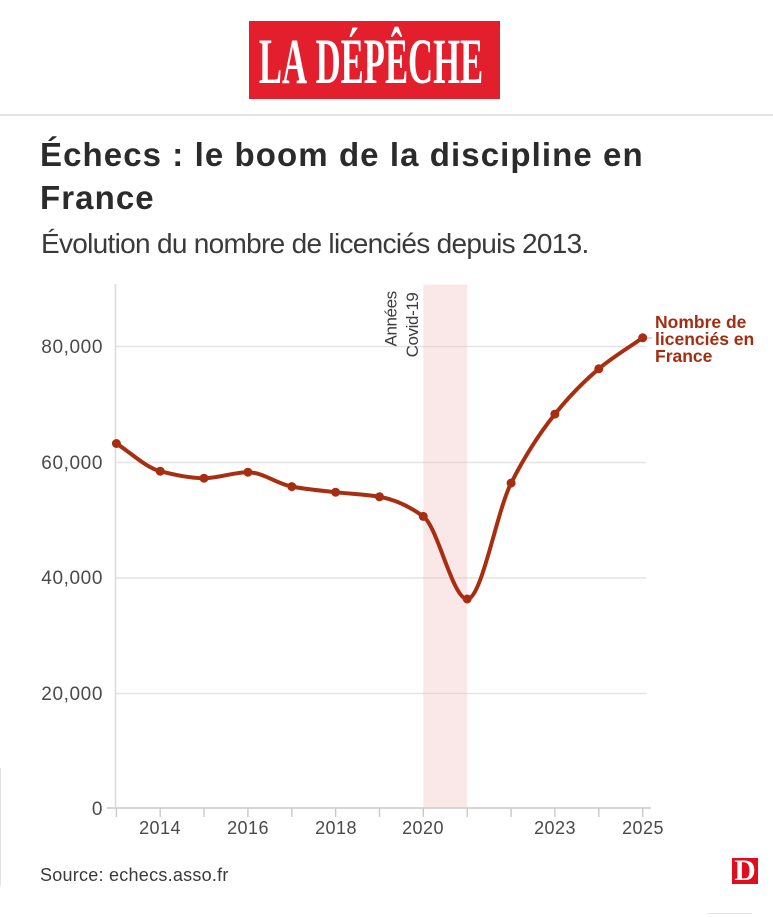 Image resolution: width=773 pixels, height=917 pixels. What do you see at coordinates (412, 325) in the screenshot?
I see `svg-text: Covid-19` at bounding box center [412, 325].